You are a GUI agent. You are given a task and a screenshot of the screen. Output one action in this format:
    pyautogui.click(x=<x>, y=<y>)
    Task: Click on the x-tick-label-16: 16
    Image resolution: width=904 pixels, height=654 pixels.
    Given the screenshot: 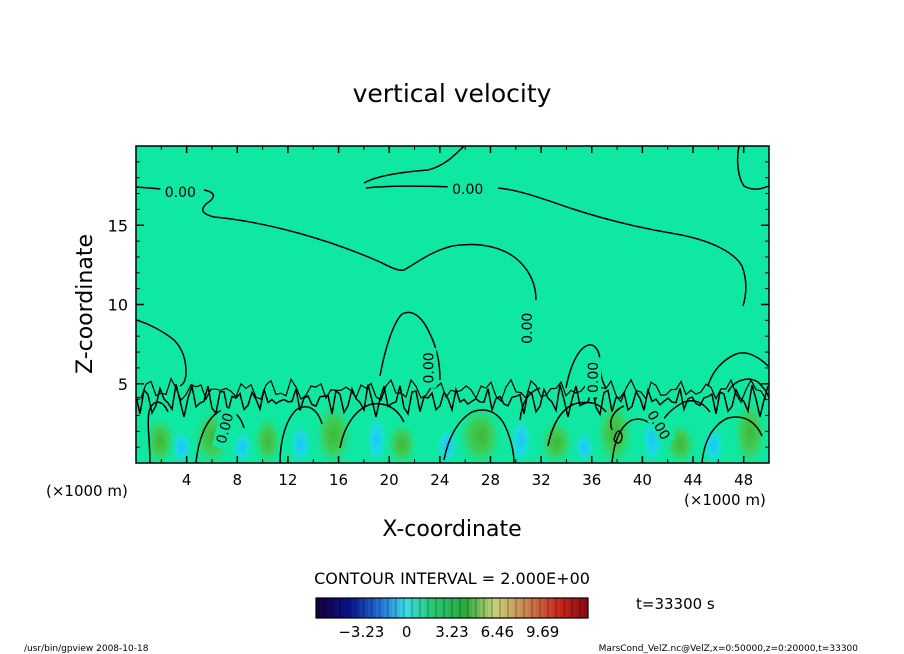 What is the action you would take?
    pyautogui.click(x=338, y=480)
    